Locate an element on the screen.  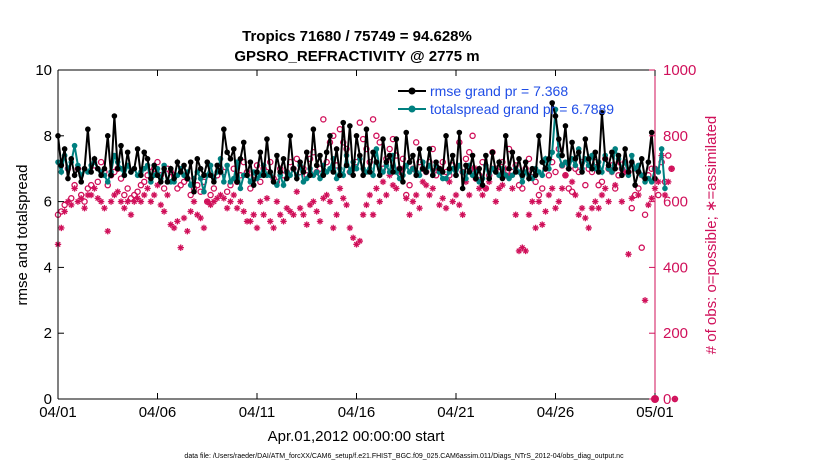
y-left-tick-label: 0 is located at coordinates (48, 399).